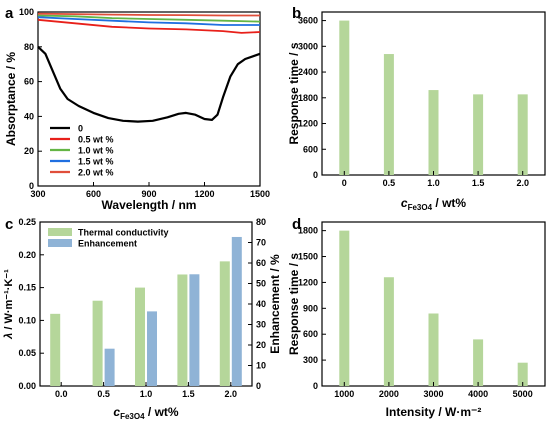 The width and height of the screenshot is (550, 425). Describe the element at coordinates (308, 46) in the screenshot. I see `y-tick-label: 3000` at that location.